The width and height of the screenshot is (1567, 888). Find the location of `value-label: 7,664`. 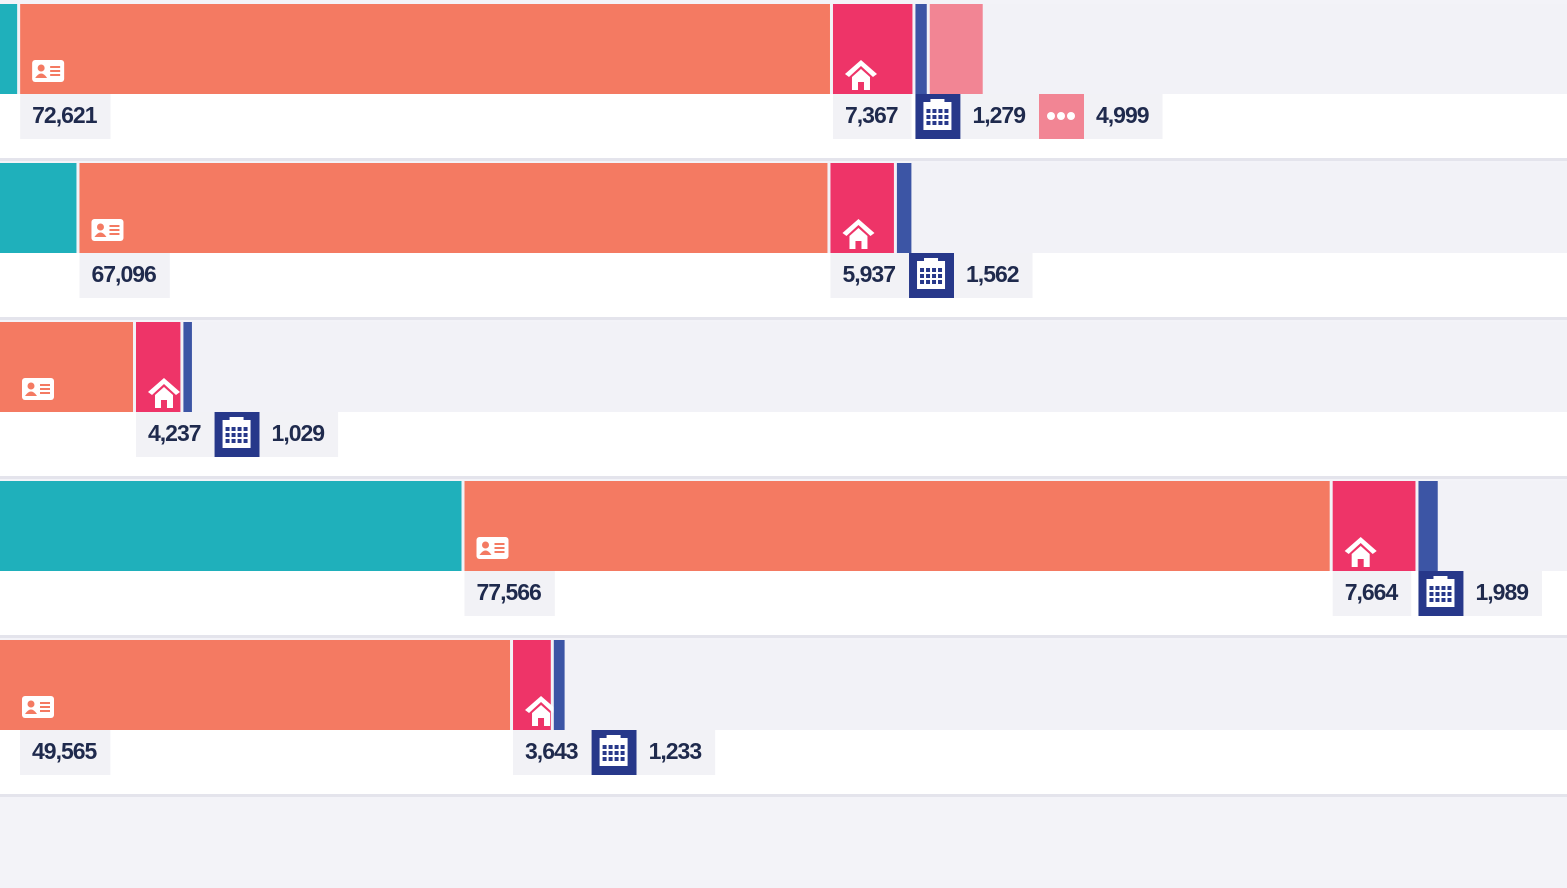

value-label: 7,664 is located at coordinates (1372, 592).